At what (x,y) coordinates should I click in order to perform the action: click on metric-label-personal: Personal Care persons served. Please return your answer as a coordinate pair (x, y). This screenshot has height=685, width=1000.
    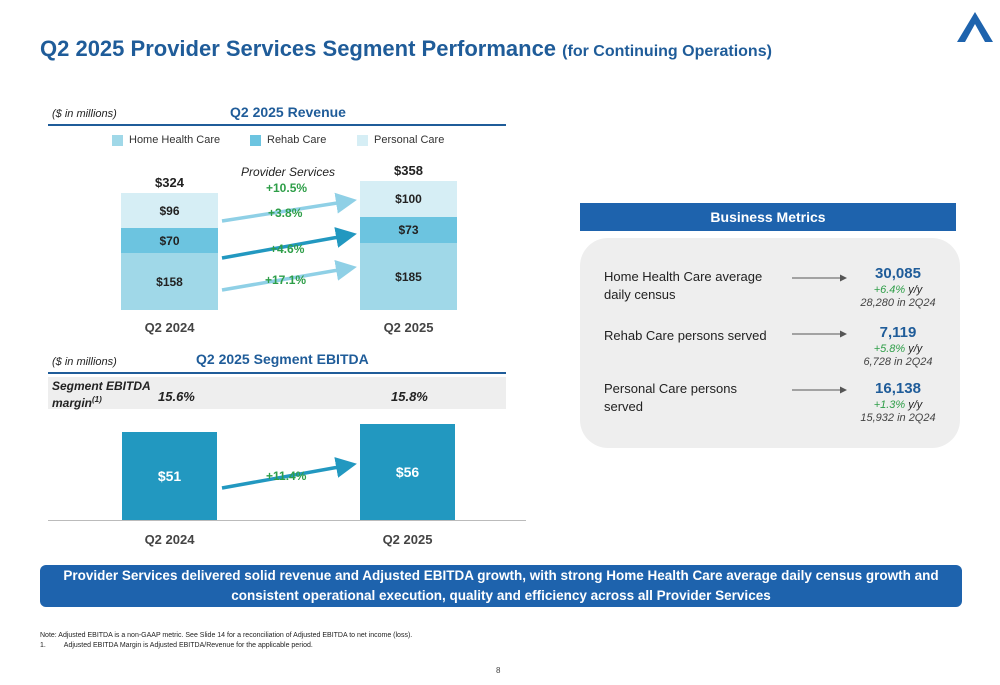
    Looking at the image, I should click on (670, 397).